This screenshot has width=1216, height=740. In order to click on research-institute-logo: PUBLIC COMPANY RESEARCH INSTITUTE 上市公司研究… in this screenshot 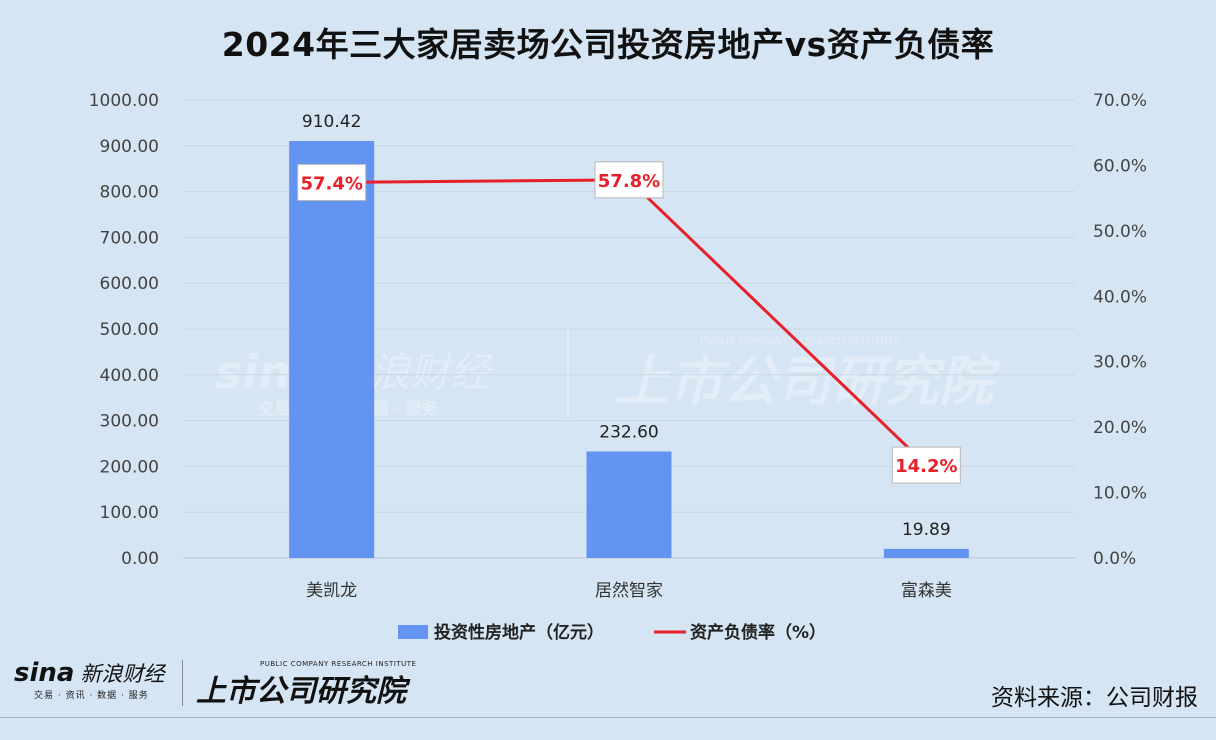, I will do `click(311, 685)`.